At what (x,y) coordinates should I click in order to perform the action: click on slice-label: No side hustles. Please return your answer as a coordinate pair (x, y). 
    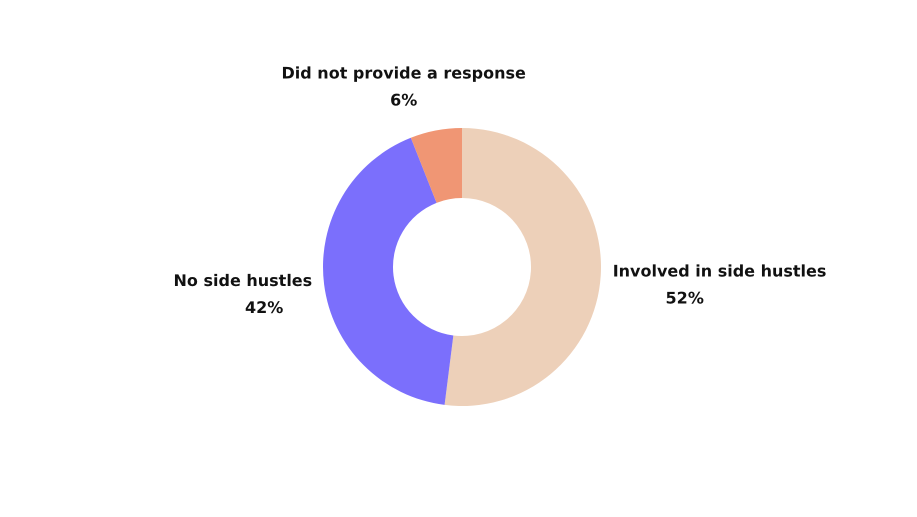
    Looking at the image, I should click on (243, 280).